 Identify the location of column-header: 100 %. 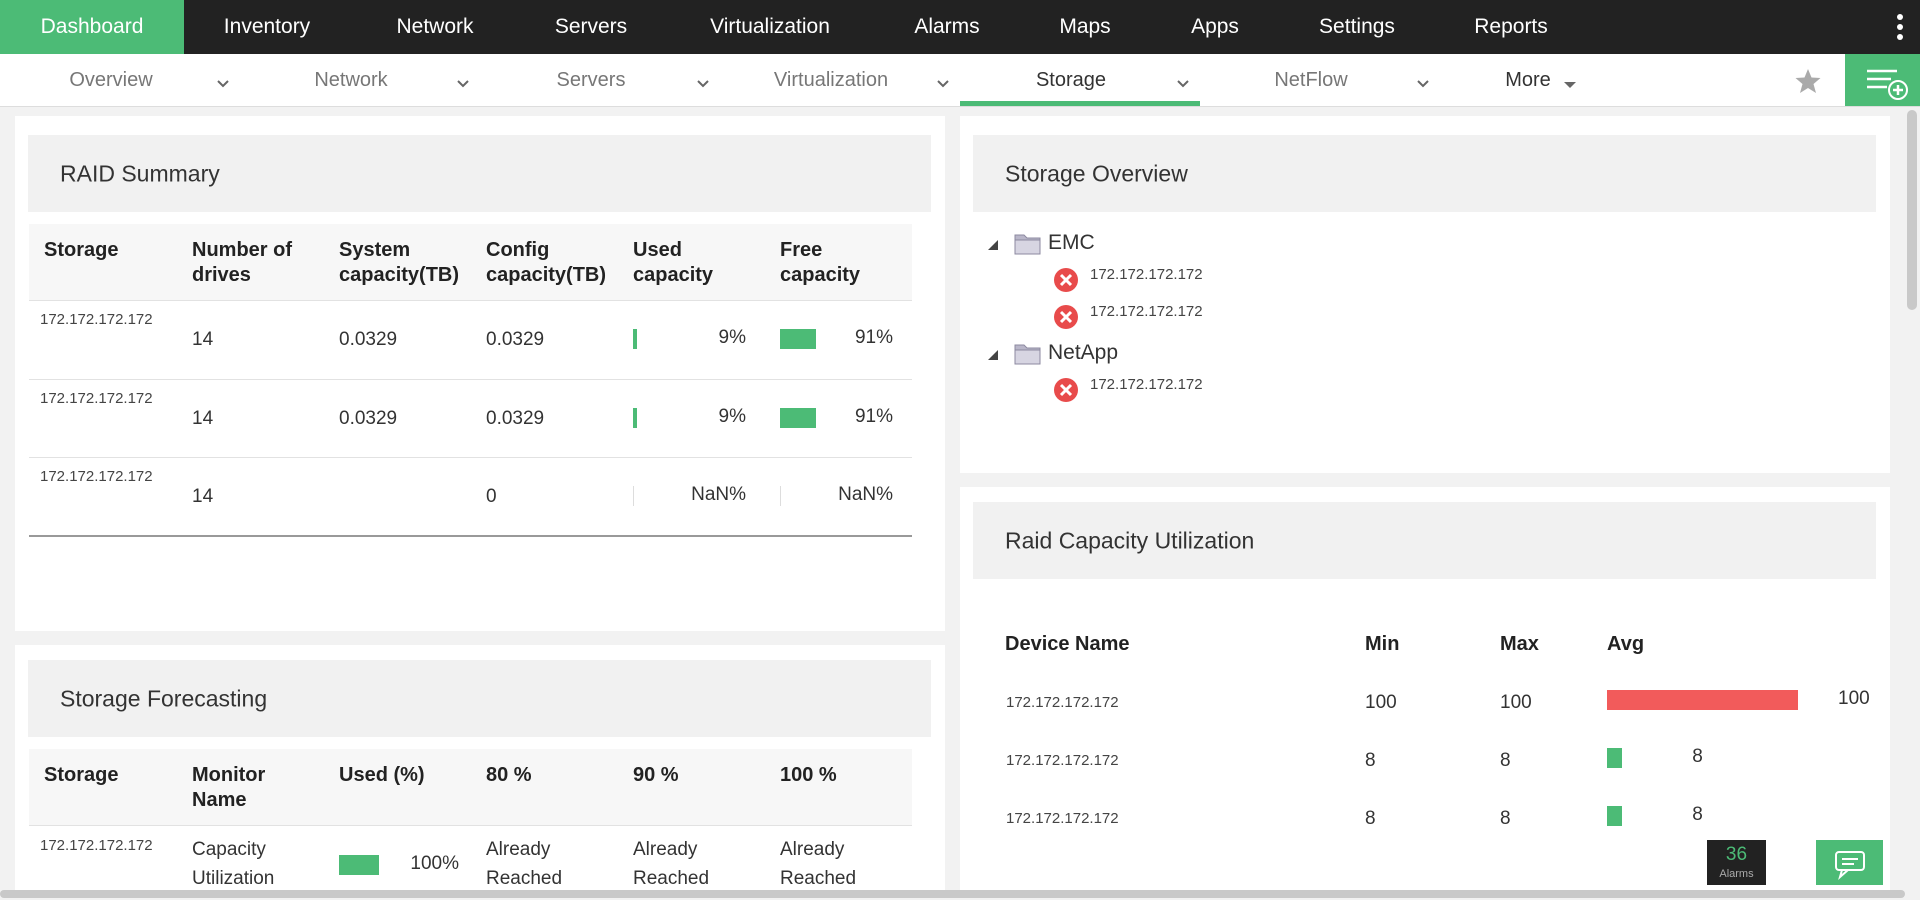
(808, 775).